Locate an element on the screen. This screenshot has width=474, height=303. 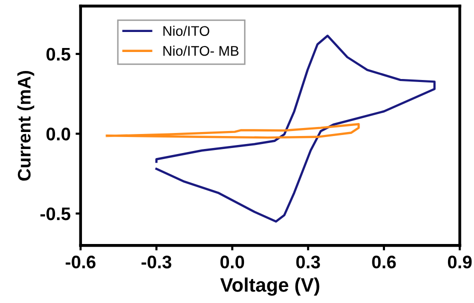
x-tick-label: 0.3 is located at coordinates (308, 262).